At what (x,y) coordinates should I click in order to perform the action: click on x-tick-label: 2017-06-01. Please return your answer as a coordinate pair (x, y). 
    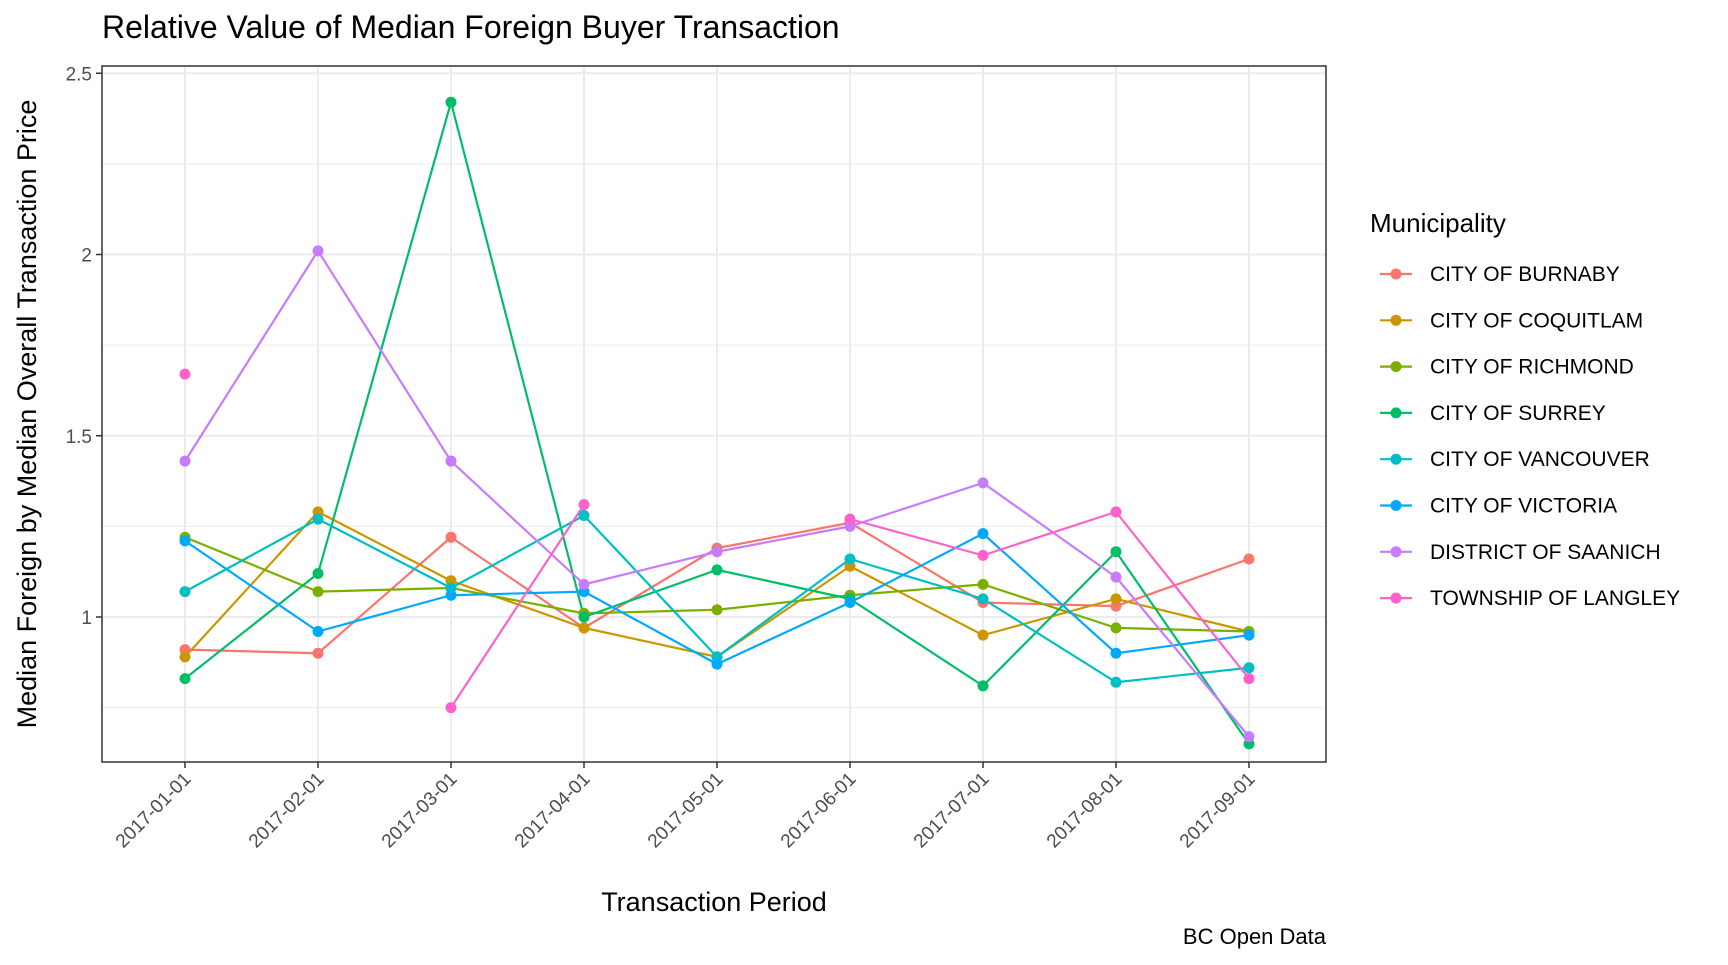
    Looking at the image, I should click on (819, 811).